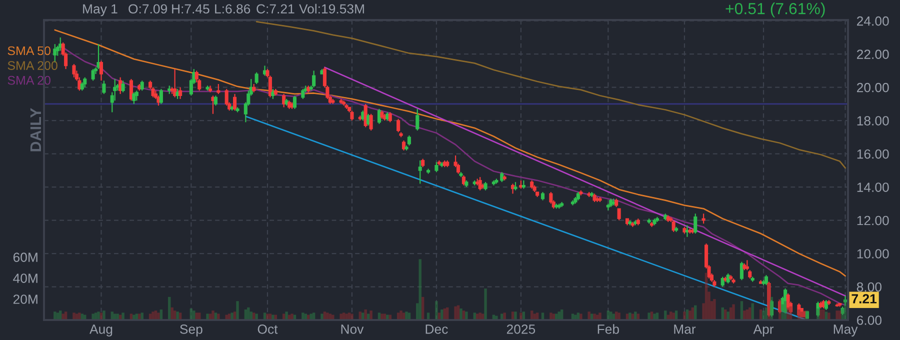  I want to click on text: SMA 200, so click(33, 65).